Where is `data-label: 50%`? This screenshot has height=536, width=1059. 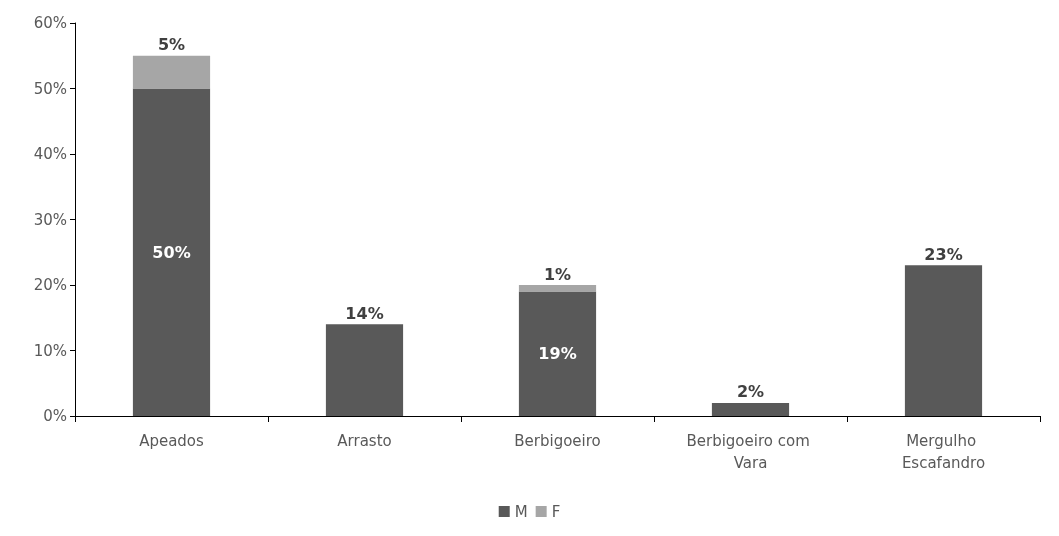 data-label: 50% is located at coordinates (171, 252).